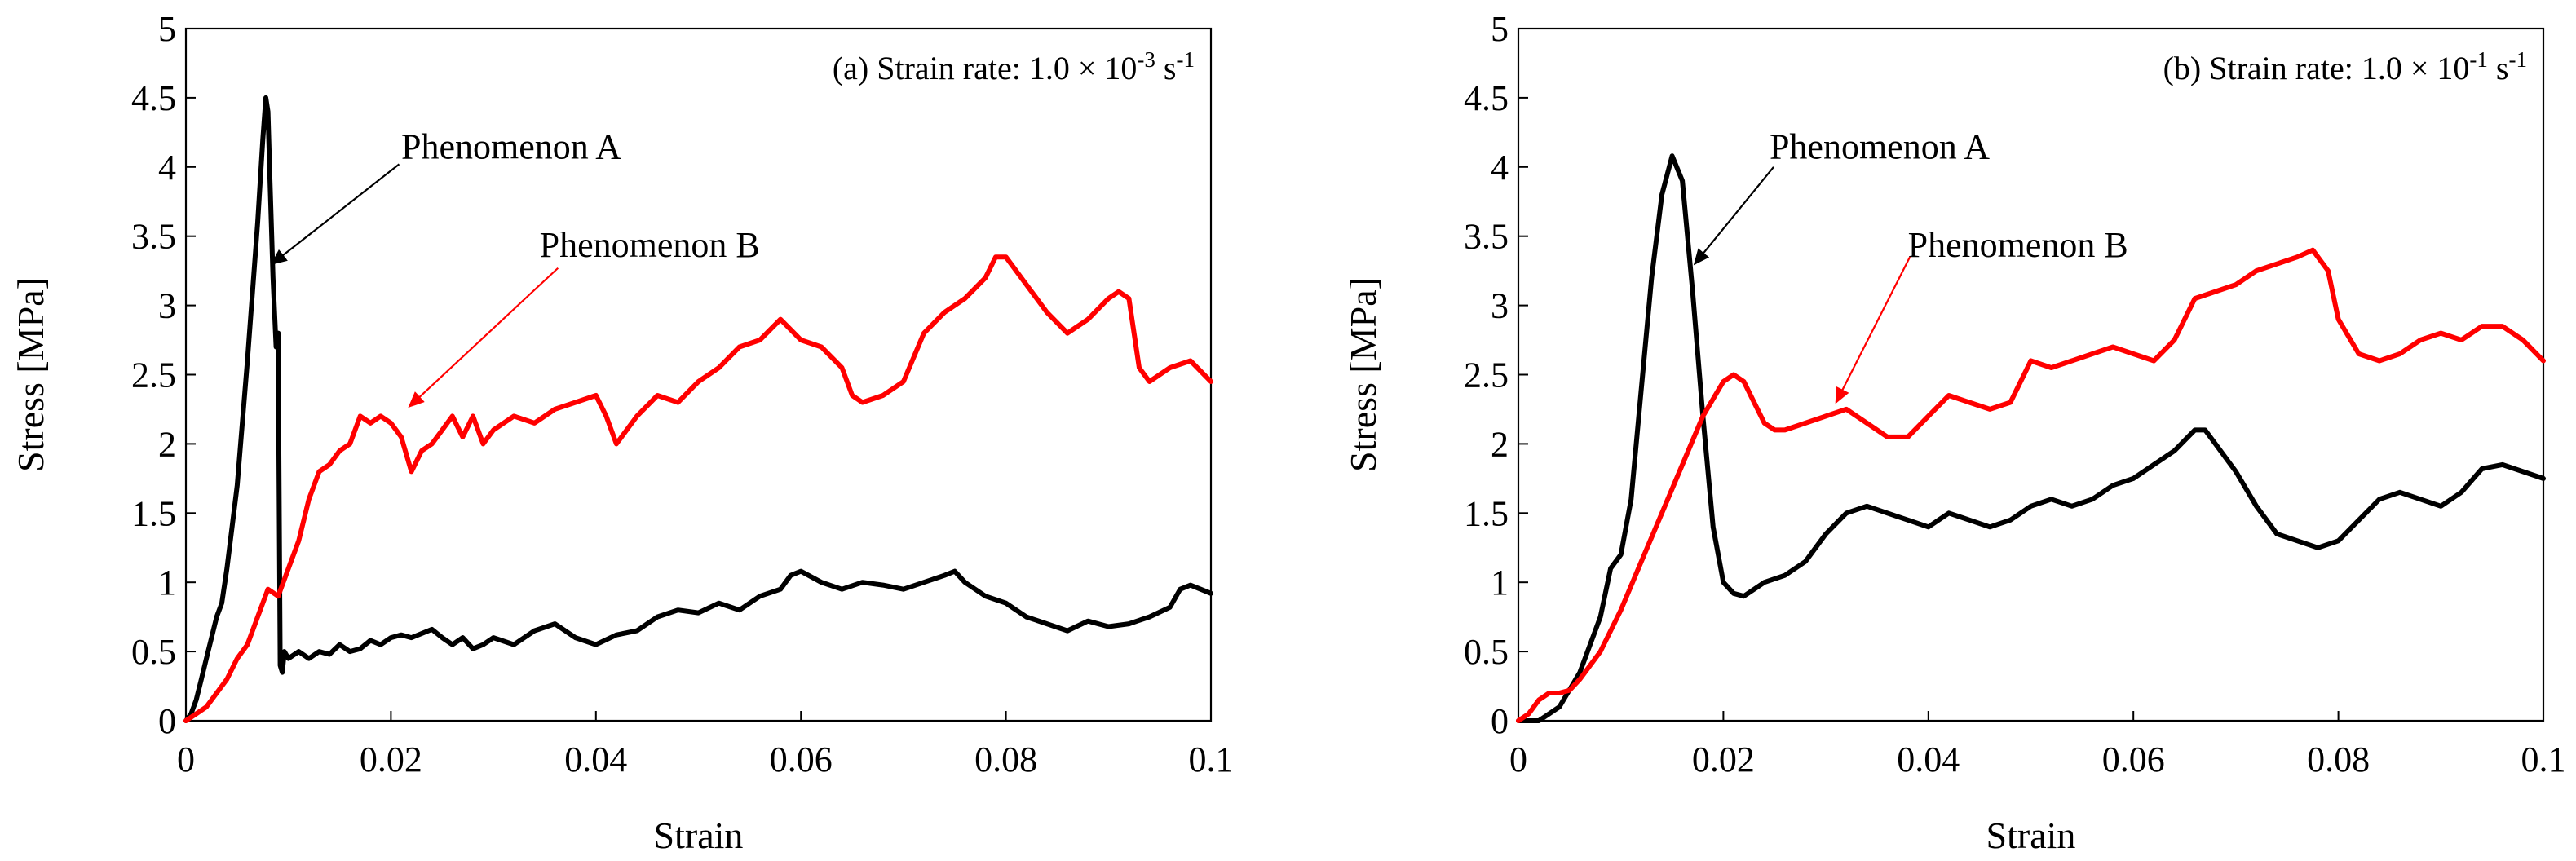  I want to click on chart-title: (a) Strain rate: 1.0 × 10-3 s-1, so click(1014, 66).